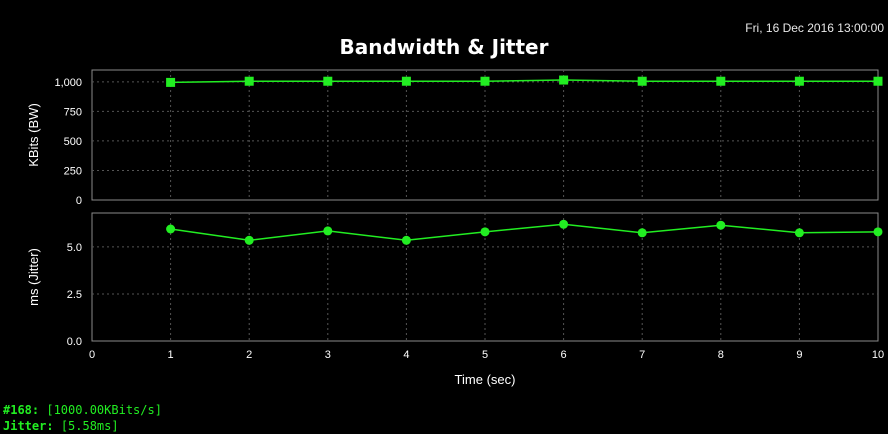 This screenshot has width=888, height=434. What do you see at coordinates (73, 112) in the screenshot?
I see `bw-y-tick-label: 750` at bounding box center [73, 112].